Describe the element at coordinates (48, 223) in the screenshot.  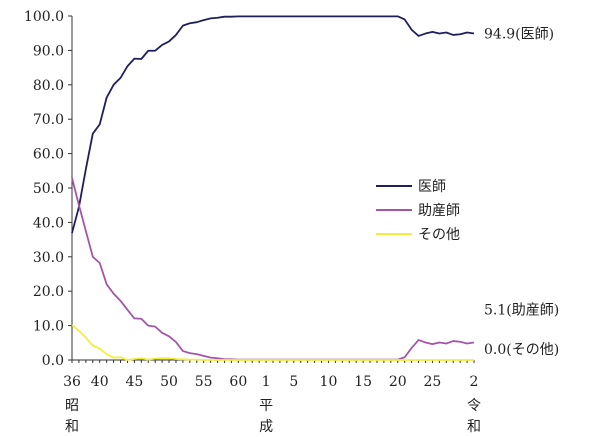
I see `y-tick-label: 40.0` at that location.